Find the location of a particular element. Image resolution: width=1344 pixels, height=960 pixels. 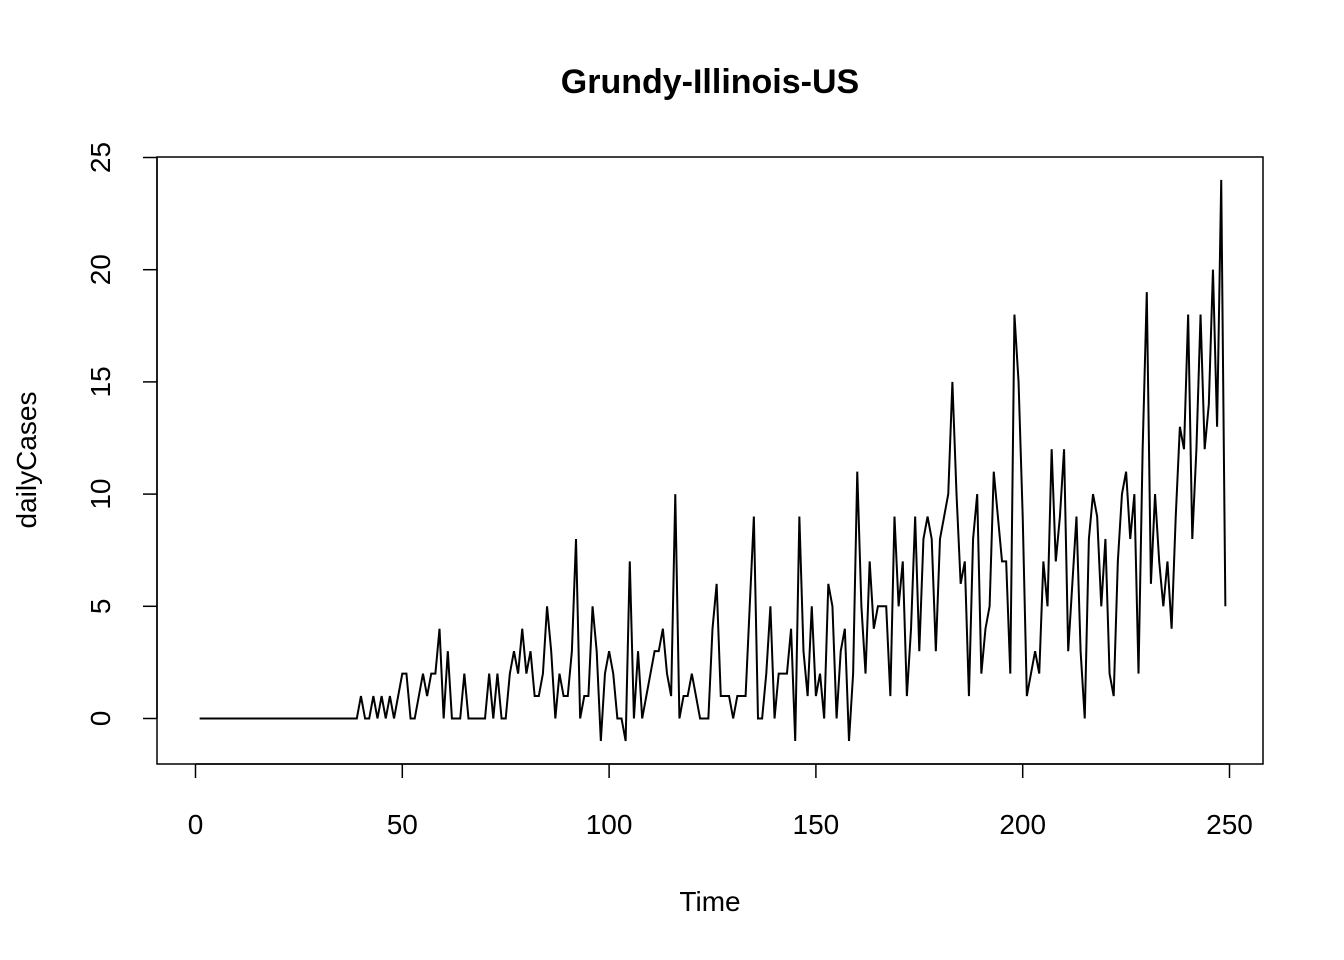

chart-title: Grundy-Illinois-US is located at coordinates (710, 82).